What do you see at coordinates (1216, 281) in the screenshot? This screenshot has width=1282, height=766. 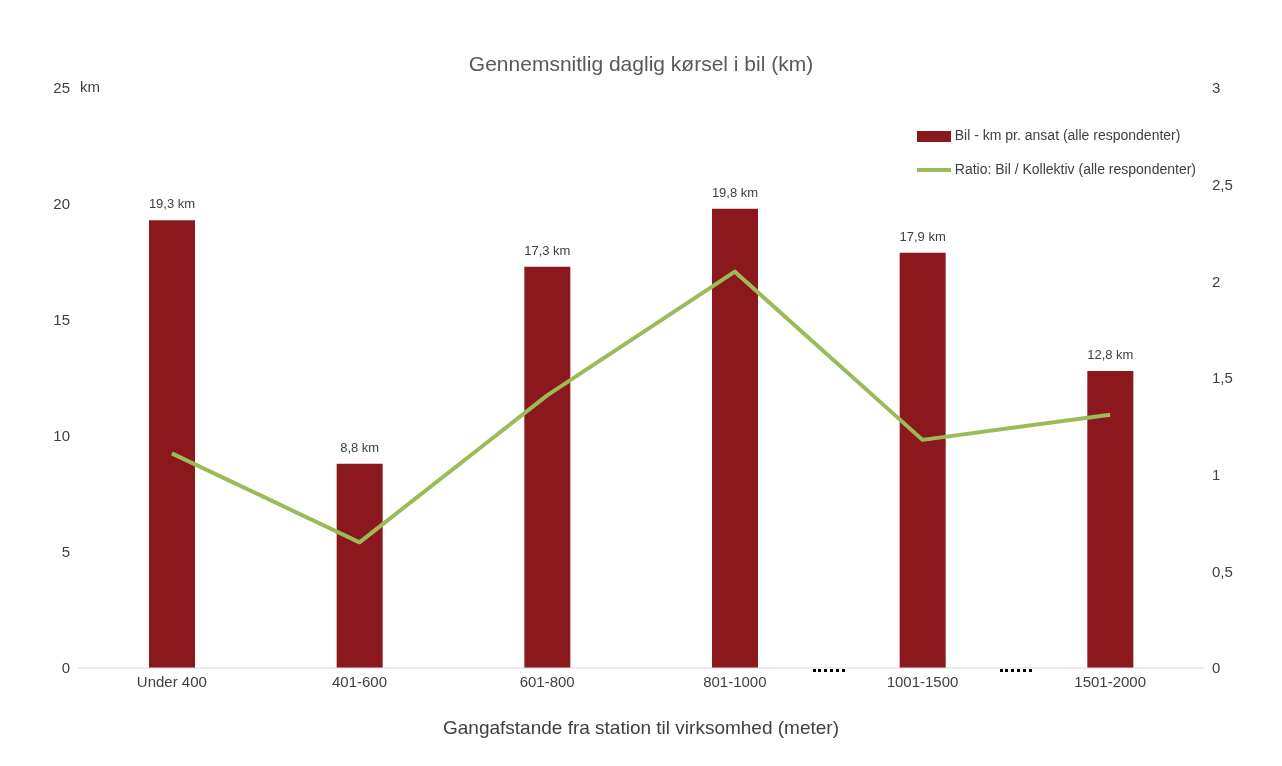 I see `y2-tick-label: 2` at bounding box center [1216, 281].